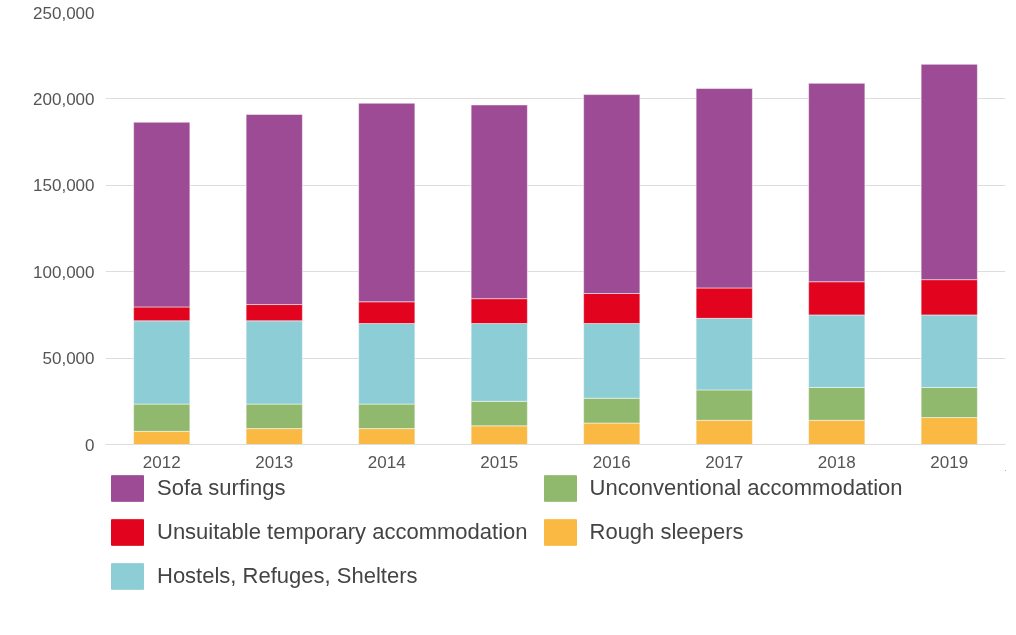  What do you see at coordinates (64, 272) in the screenshot?
I see `y-tick-label: 100,000` at bounding box center [64, 272].